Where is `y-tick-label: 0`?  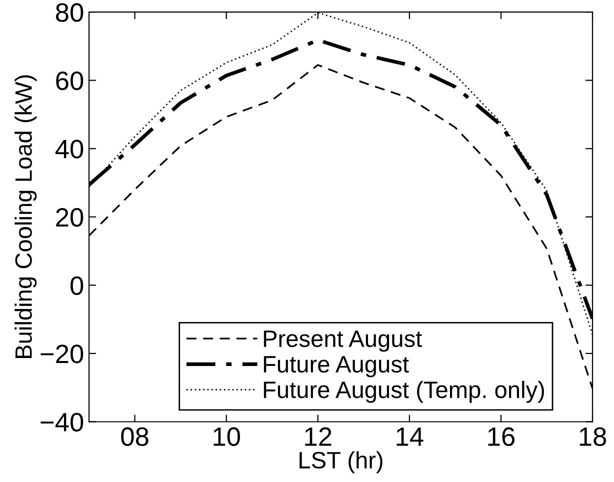
y-tick-label: 0 is located at coordinates (77, 286).